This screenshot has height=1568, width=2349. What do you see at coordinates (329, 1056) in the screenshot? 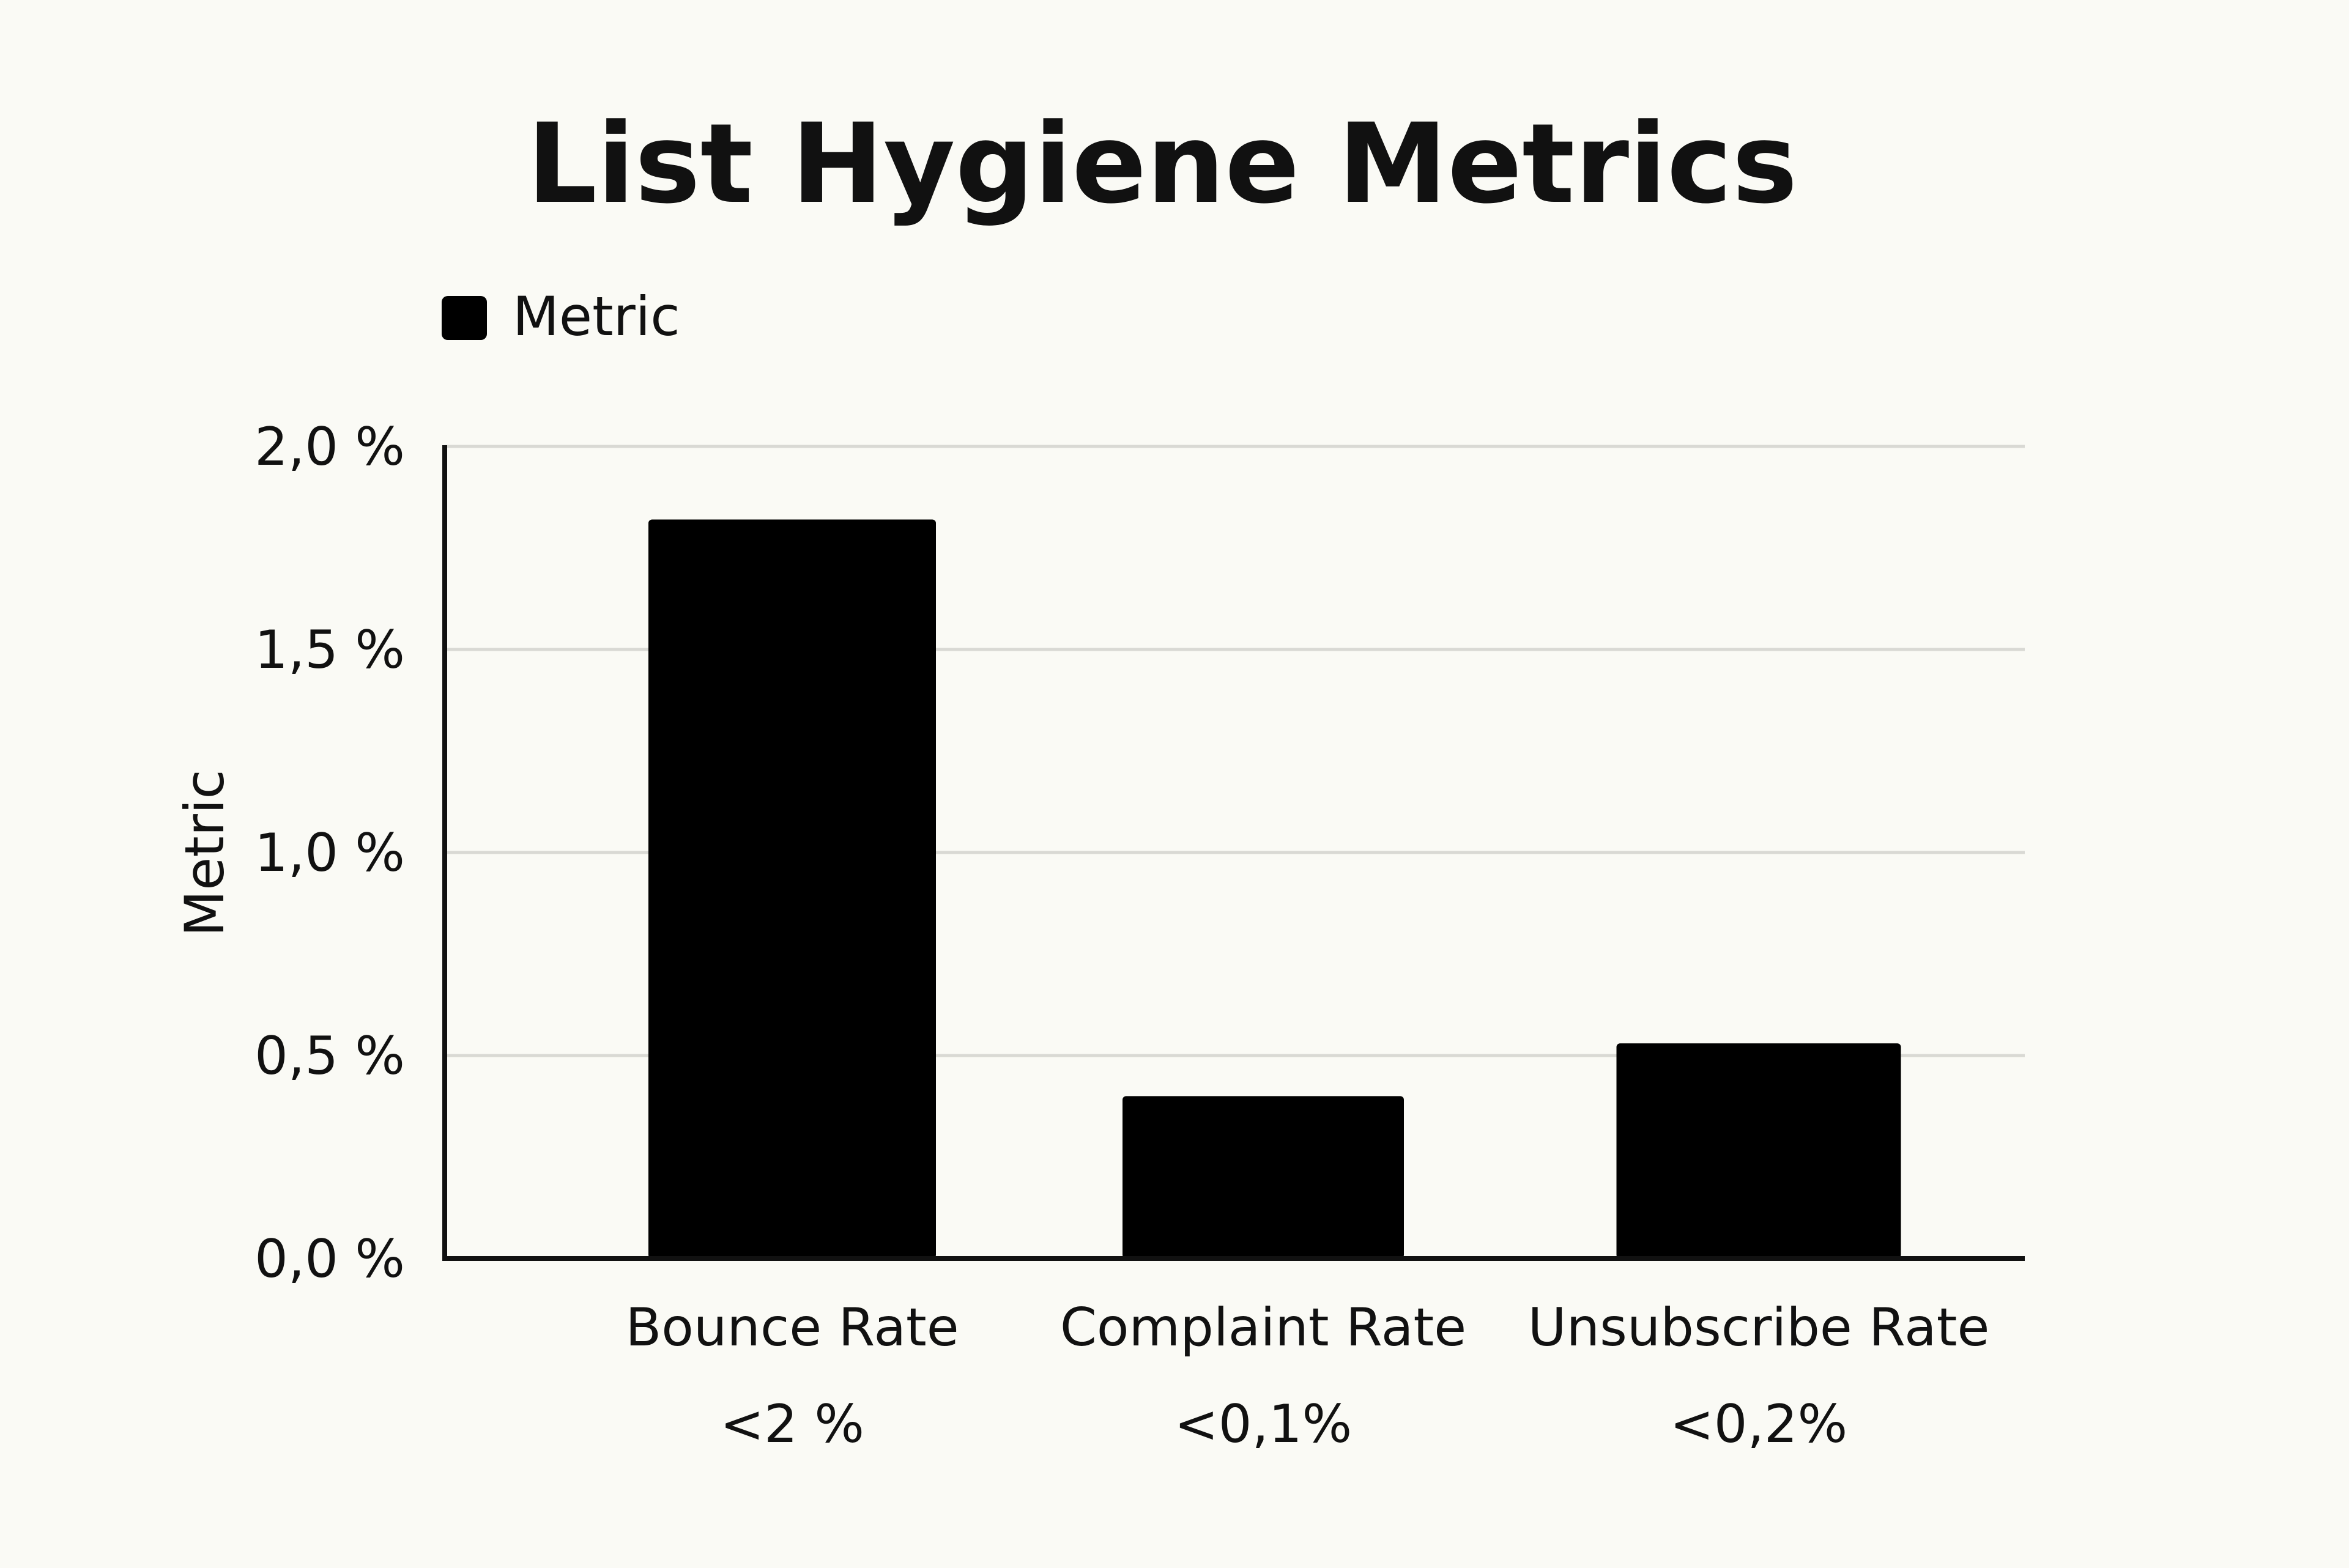
I see `y-tick-label: 0,5 %` at bounding box center [329, 1056].